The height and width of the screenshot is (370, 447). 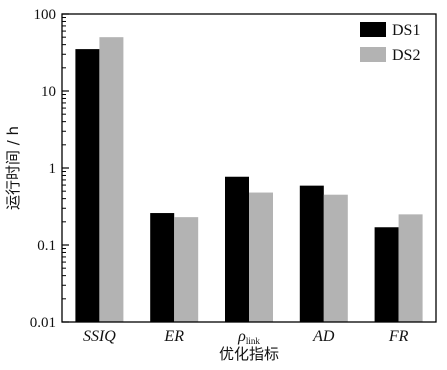 I want to click on bar-ds2-ssiq, so click(x=111, y=179).